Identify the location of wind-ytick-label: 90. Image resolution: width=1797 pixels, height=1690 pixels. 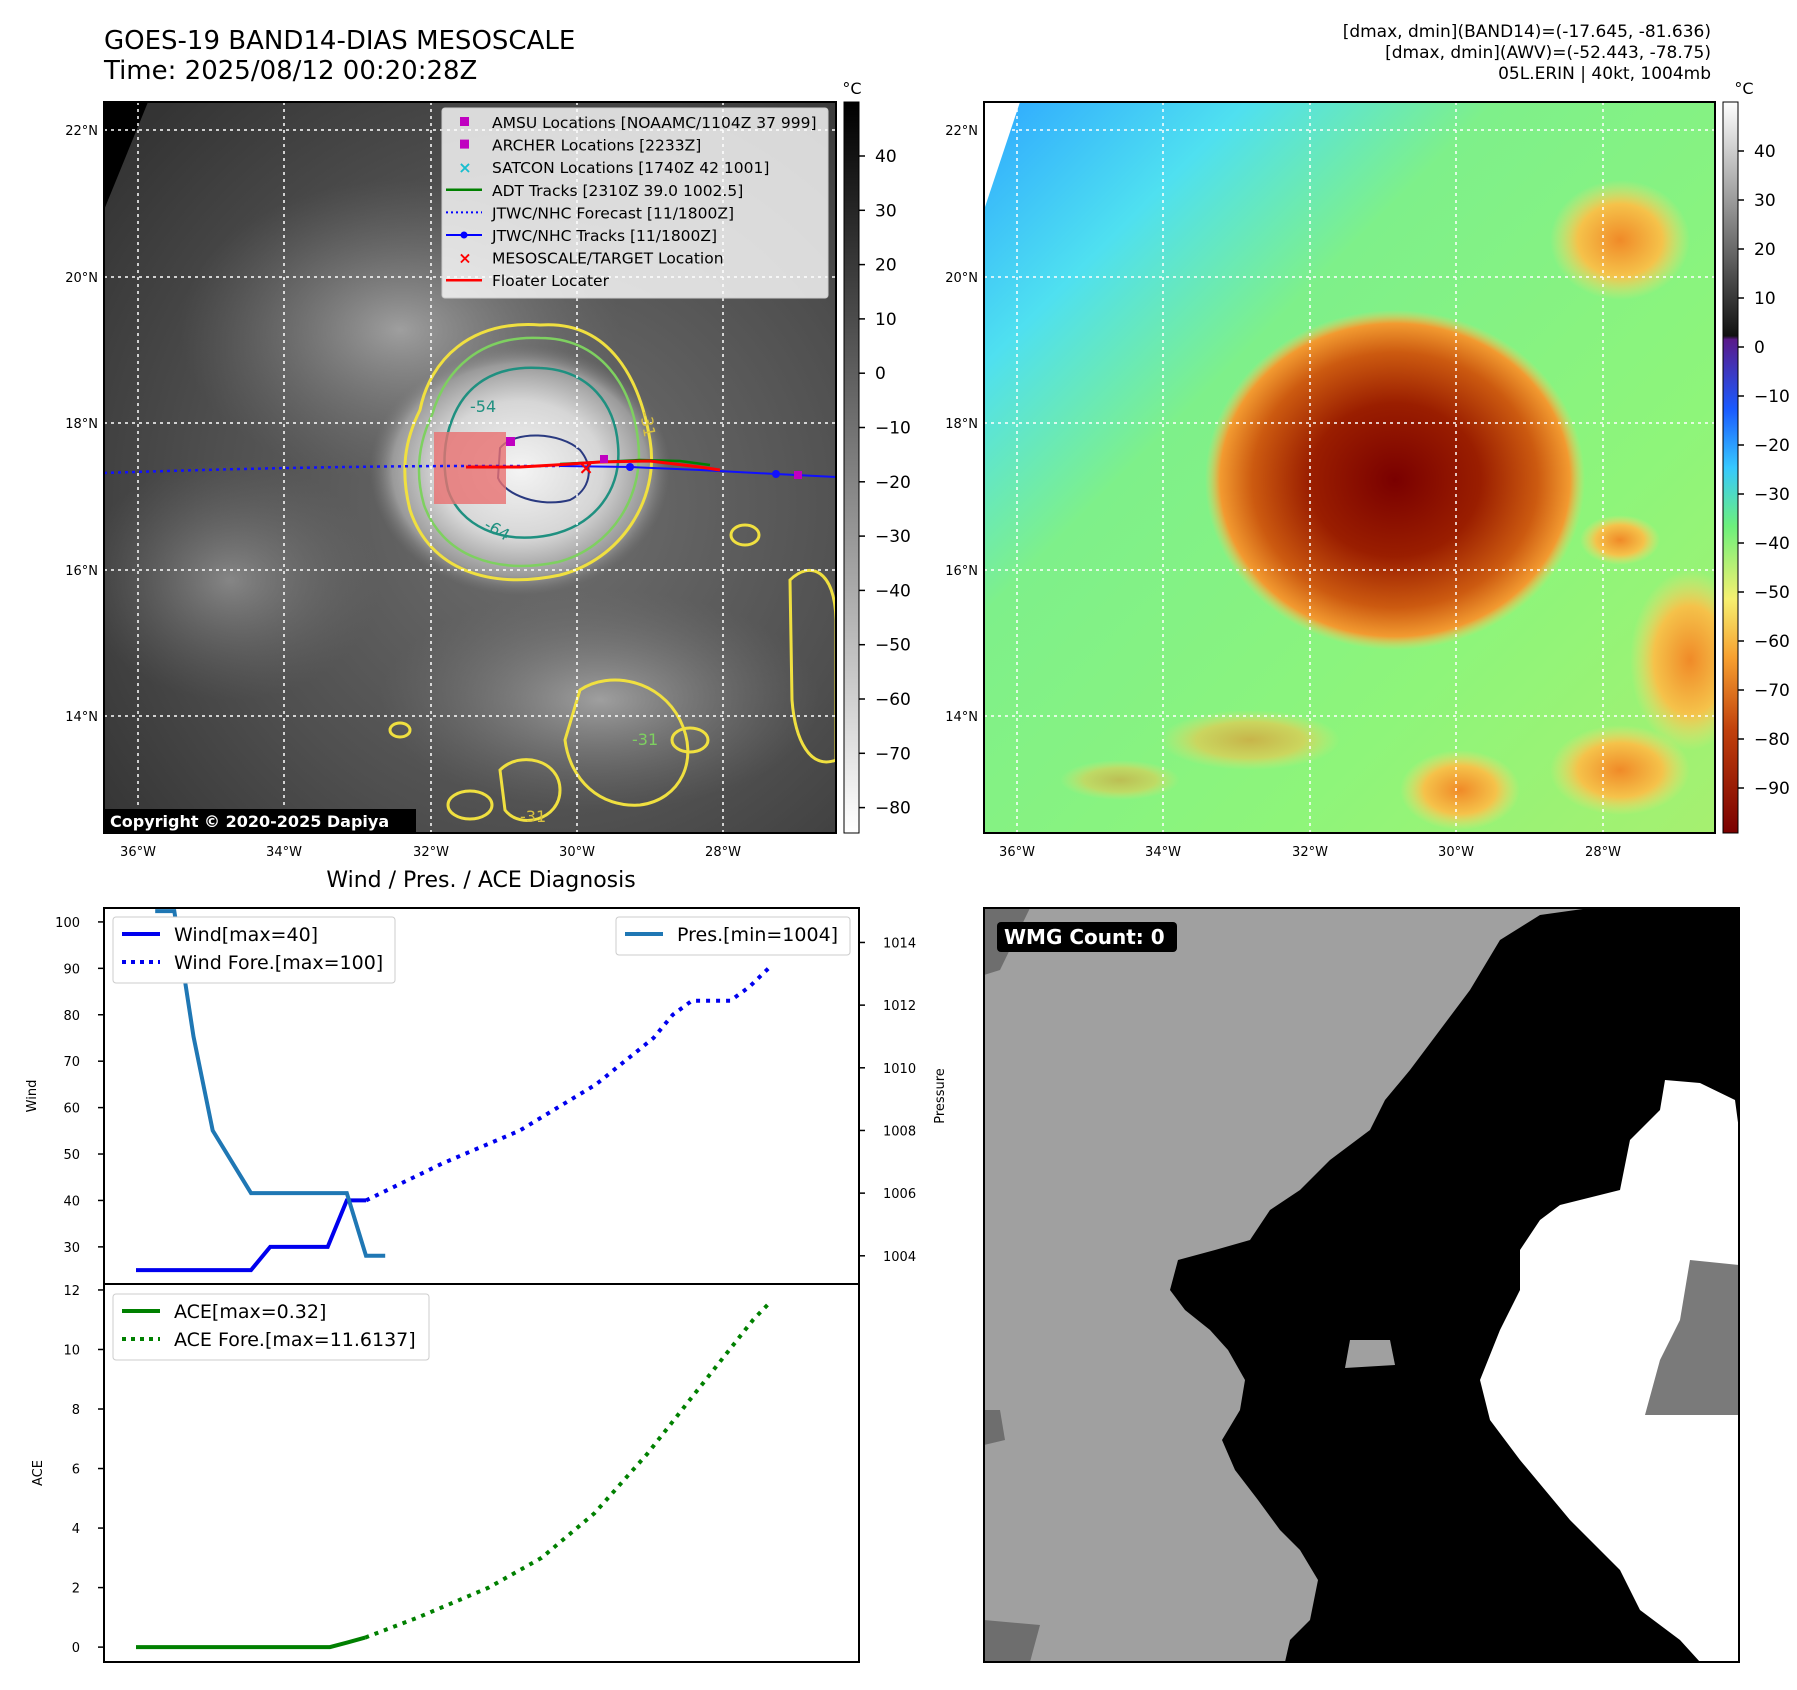
(71, 969).